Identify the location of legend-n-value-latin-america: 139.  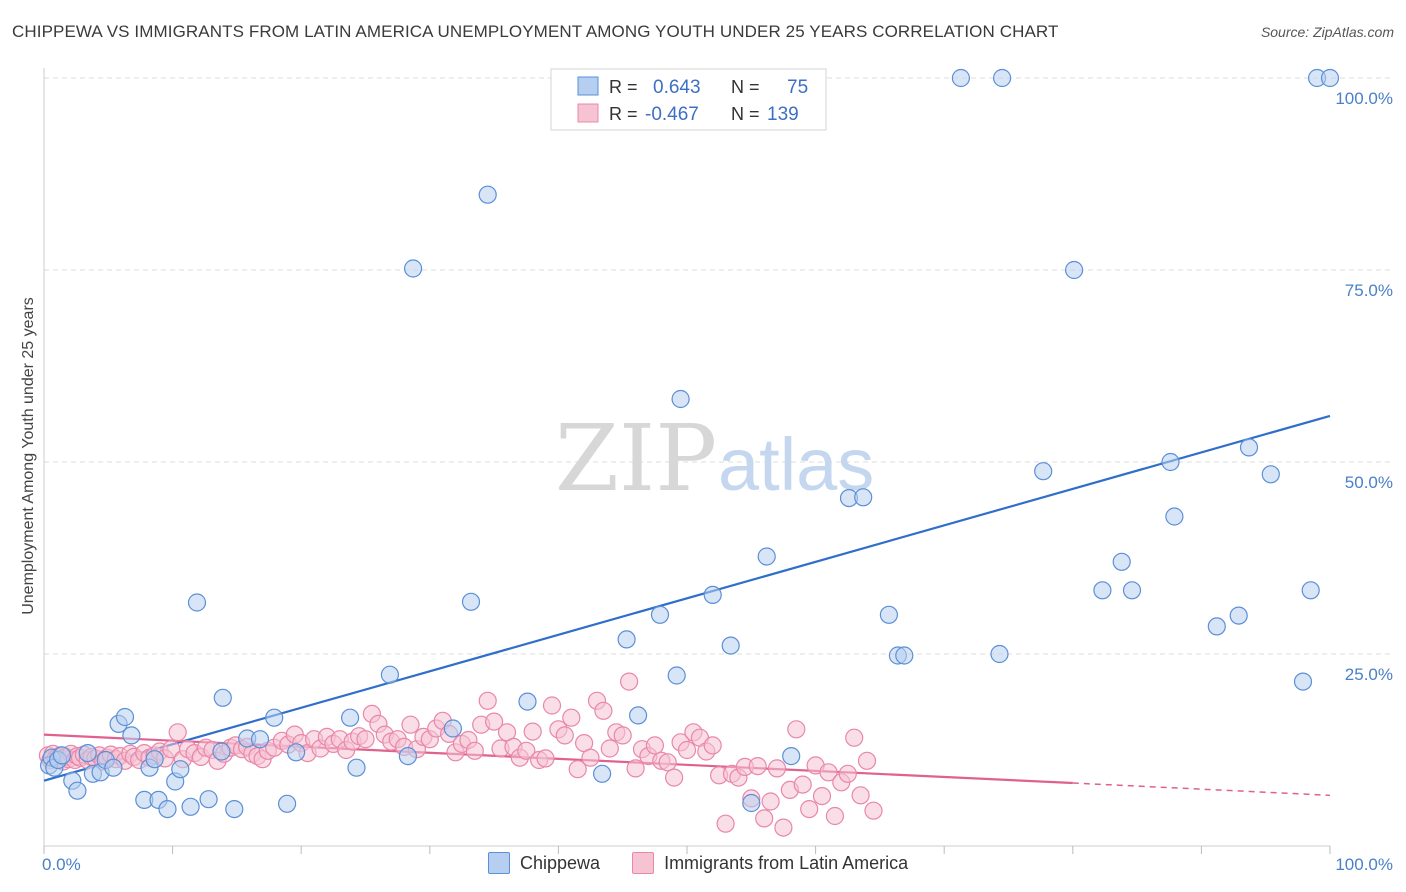
(783, 114).